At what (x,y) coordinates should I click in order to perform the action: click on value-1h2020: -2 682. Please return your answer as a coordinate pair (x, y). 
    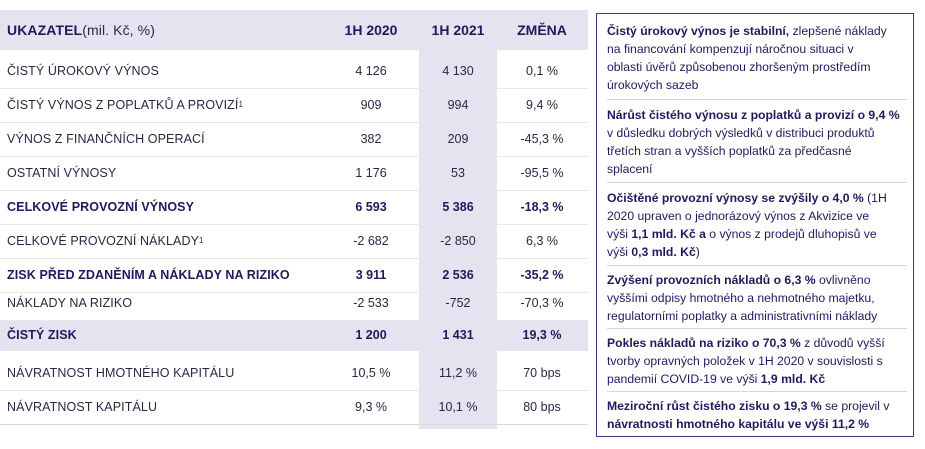
    Looking at the image, I should click on (371, 241).